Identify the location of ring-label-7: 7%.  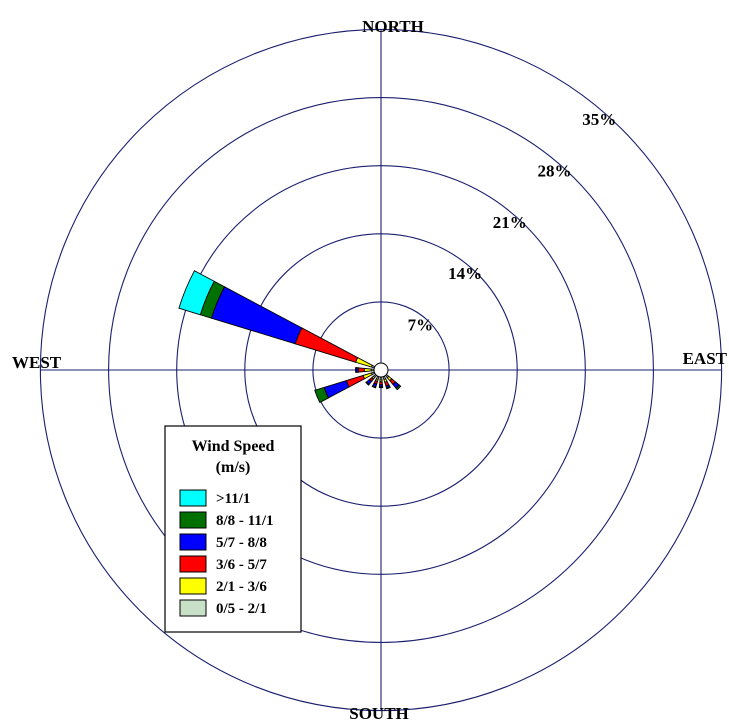
(421, 325).